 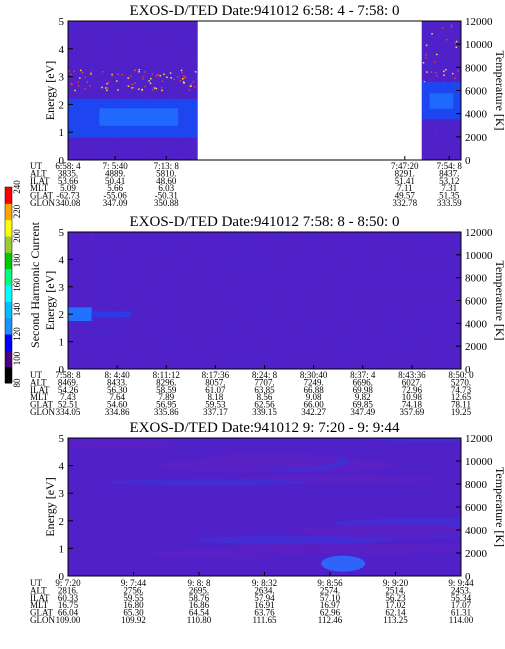 I want to click on orbit-cell: 2816., so click(x=68, y=590).